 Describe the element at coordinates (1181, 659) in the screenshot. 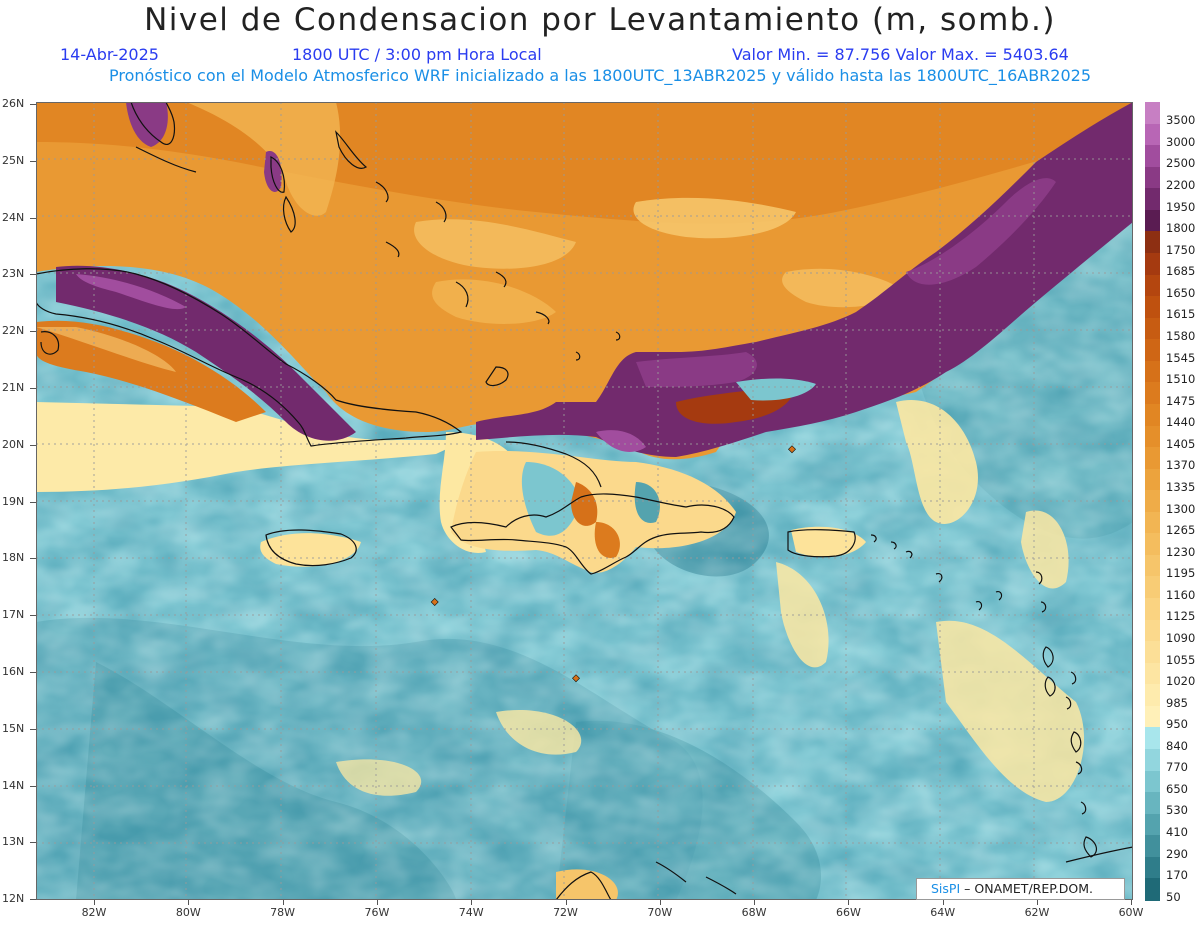

I see `colorbar-label: 1055` at that location.